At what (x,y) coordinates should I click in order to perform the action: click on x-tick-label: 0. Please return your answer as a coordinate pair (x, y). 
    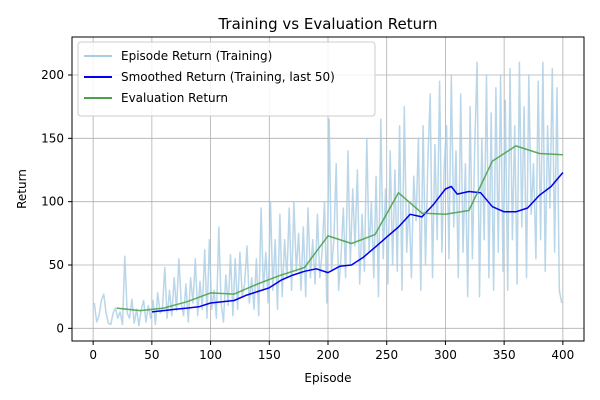
    Looking at the image, I should click on (93, 355).